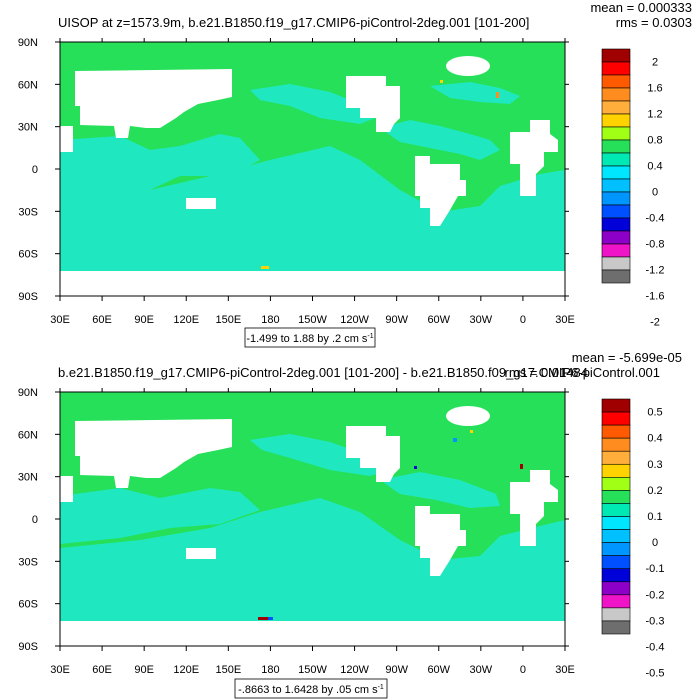 This screenshot has width=700, height=700. Describe the element at coordinates (28, 435) in the screenshot. I see `y-tick-label: 60N` at that location.